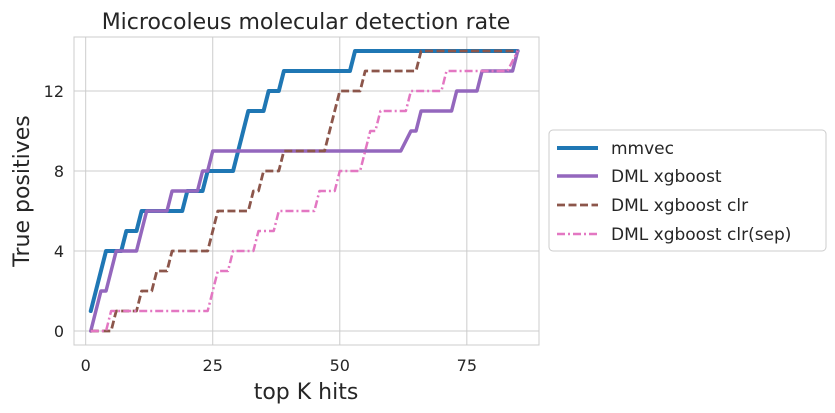 Image resolution: width=835 pixels, height=413 pixels. I want to click on legend-label: DML xgboost clr(sep), so click(701, 235).